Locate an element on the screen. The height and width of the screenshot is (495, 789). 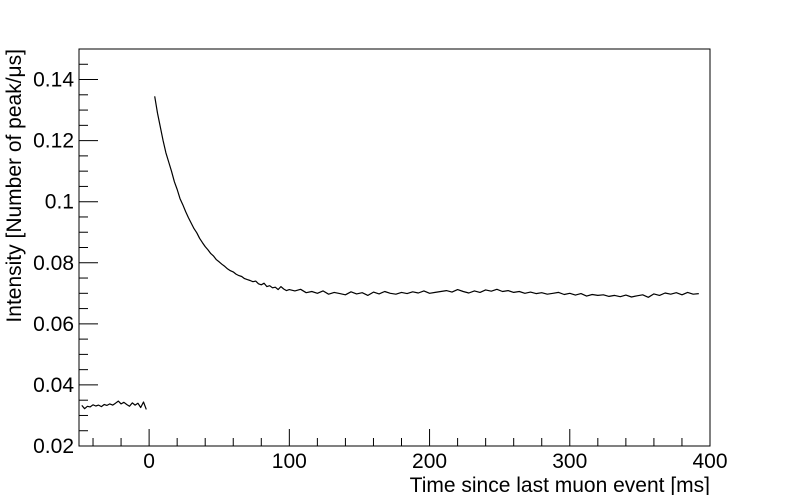
y-tick-label: 0.02 is located at coordinates (53, 446).